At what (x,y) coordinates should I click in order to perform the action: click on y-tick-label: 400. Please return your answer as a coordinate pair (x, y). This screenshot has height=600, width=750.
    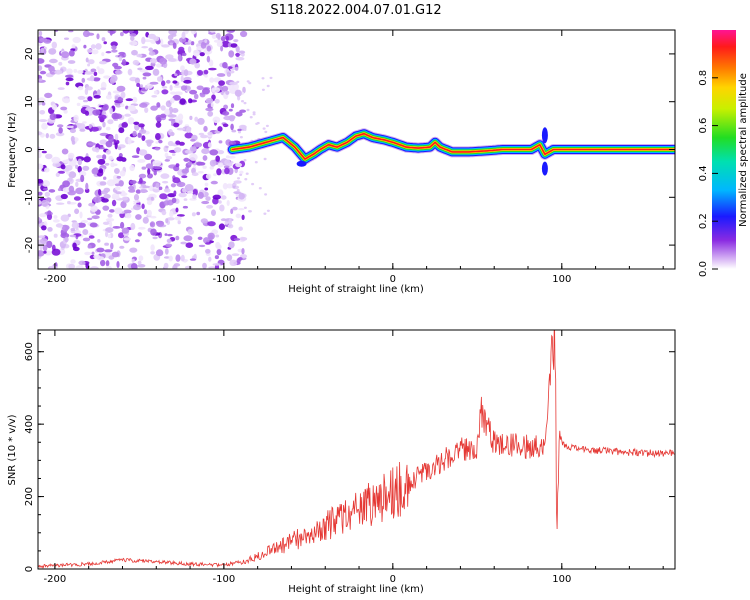
    Looking at the image, I should click on (29, 424).